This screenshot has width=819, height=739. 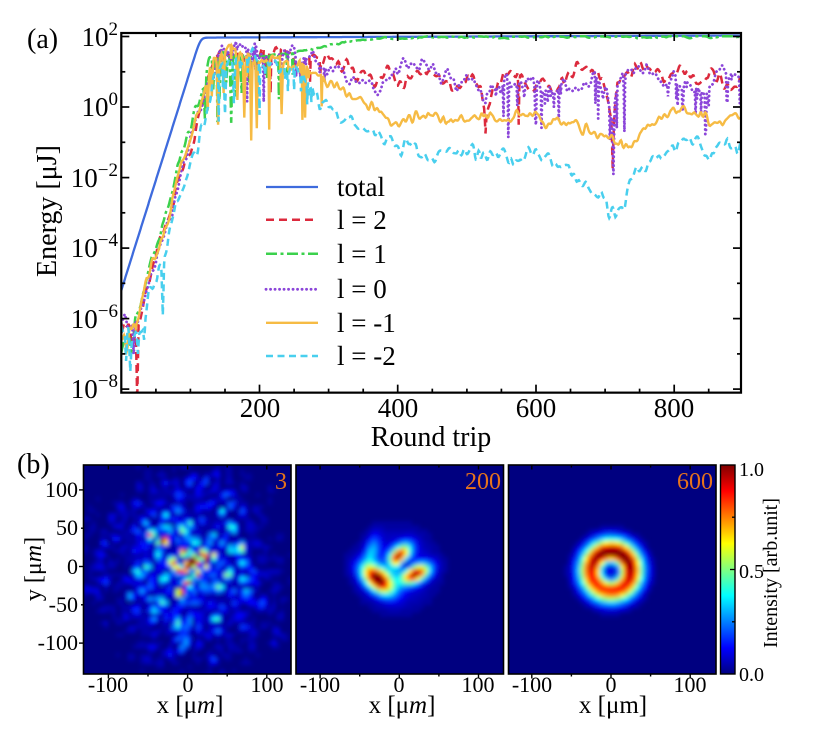 I want to click on svg-text: 0.0, so click(x=751, y=675).